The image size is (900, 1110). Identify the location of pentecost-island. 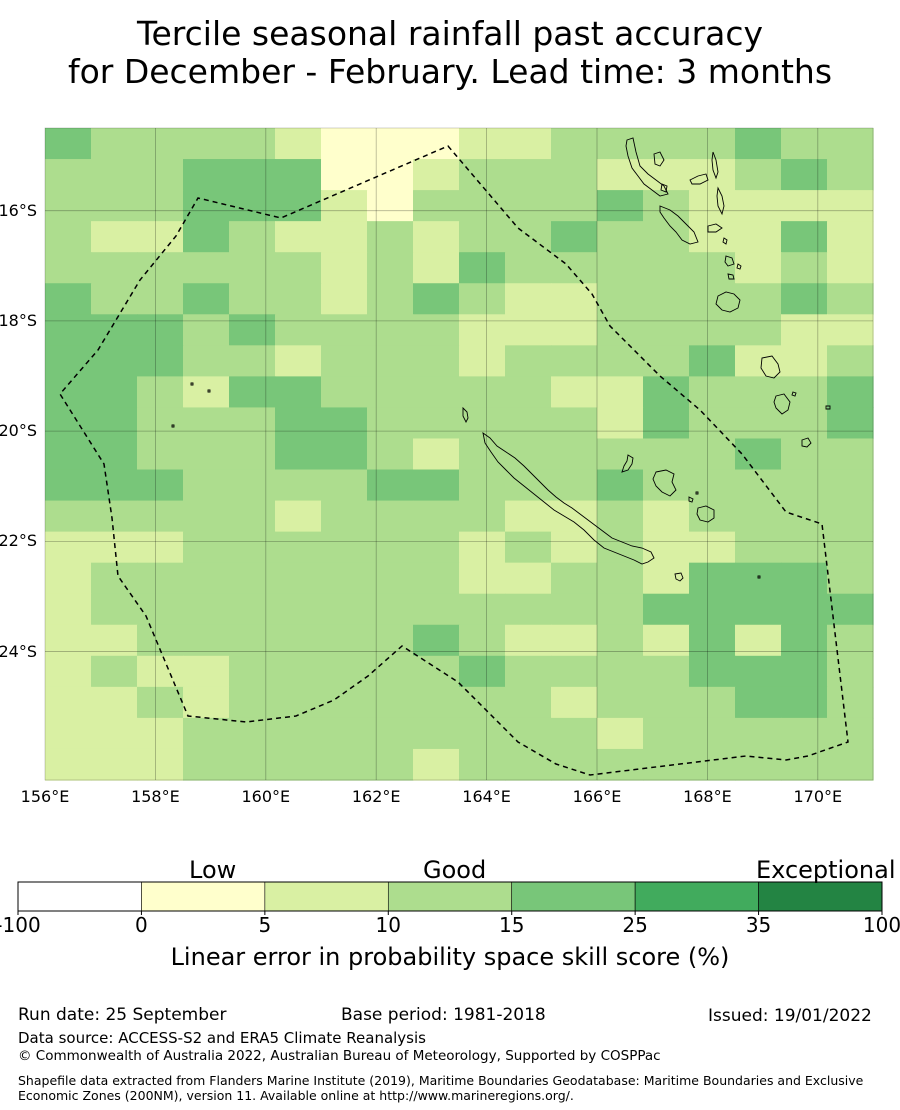
(720, 201).